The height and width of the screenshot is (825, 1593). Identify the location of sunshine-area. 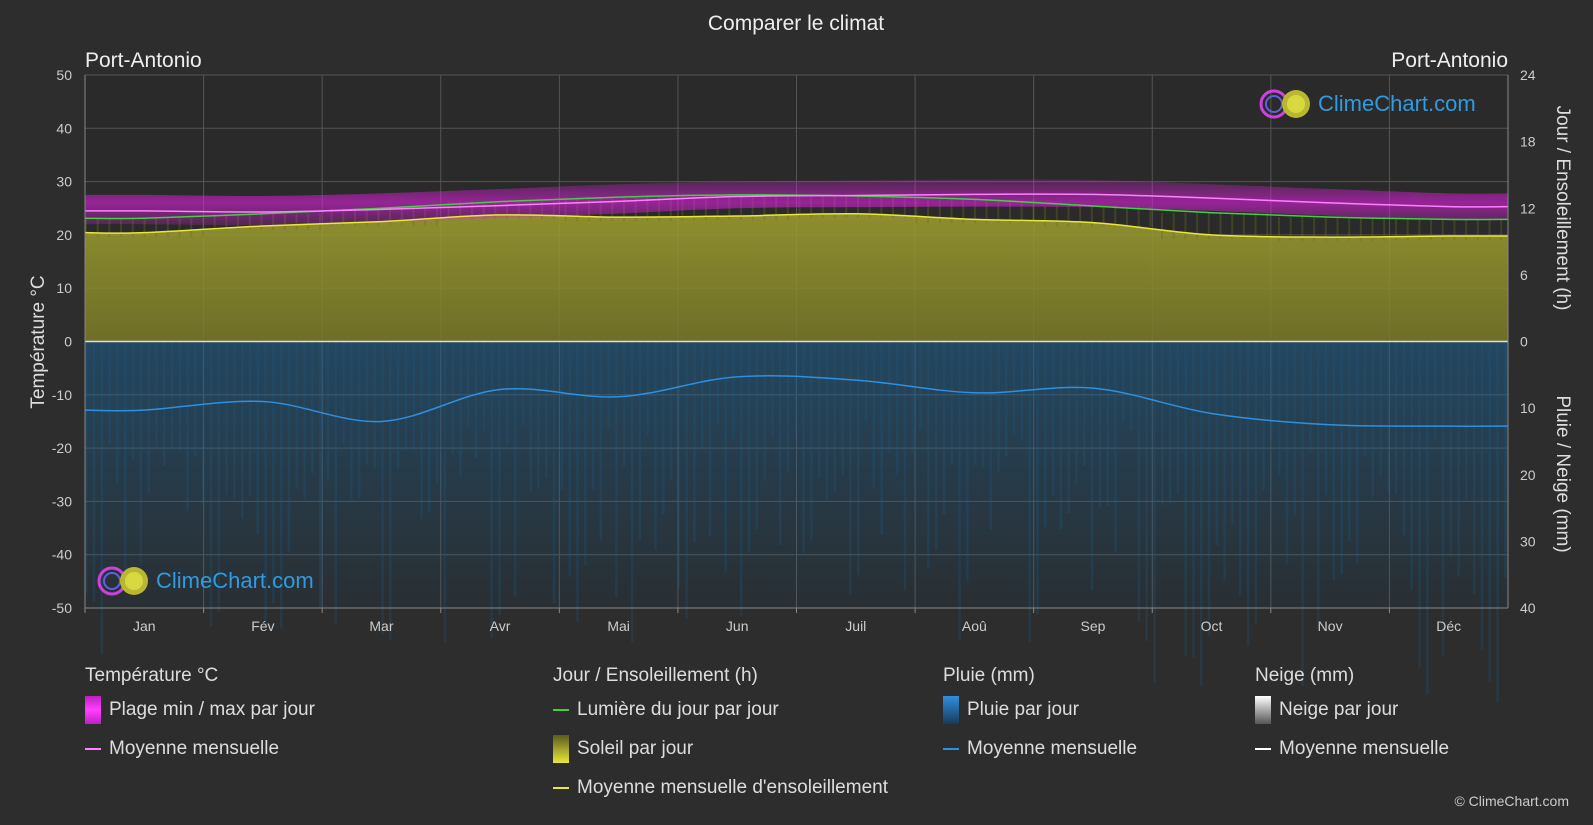
(796, 277).